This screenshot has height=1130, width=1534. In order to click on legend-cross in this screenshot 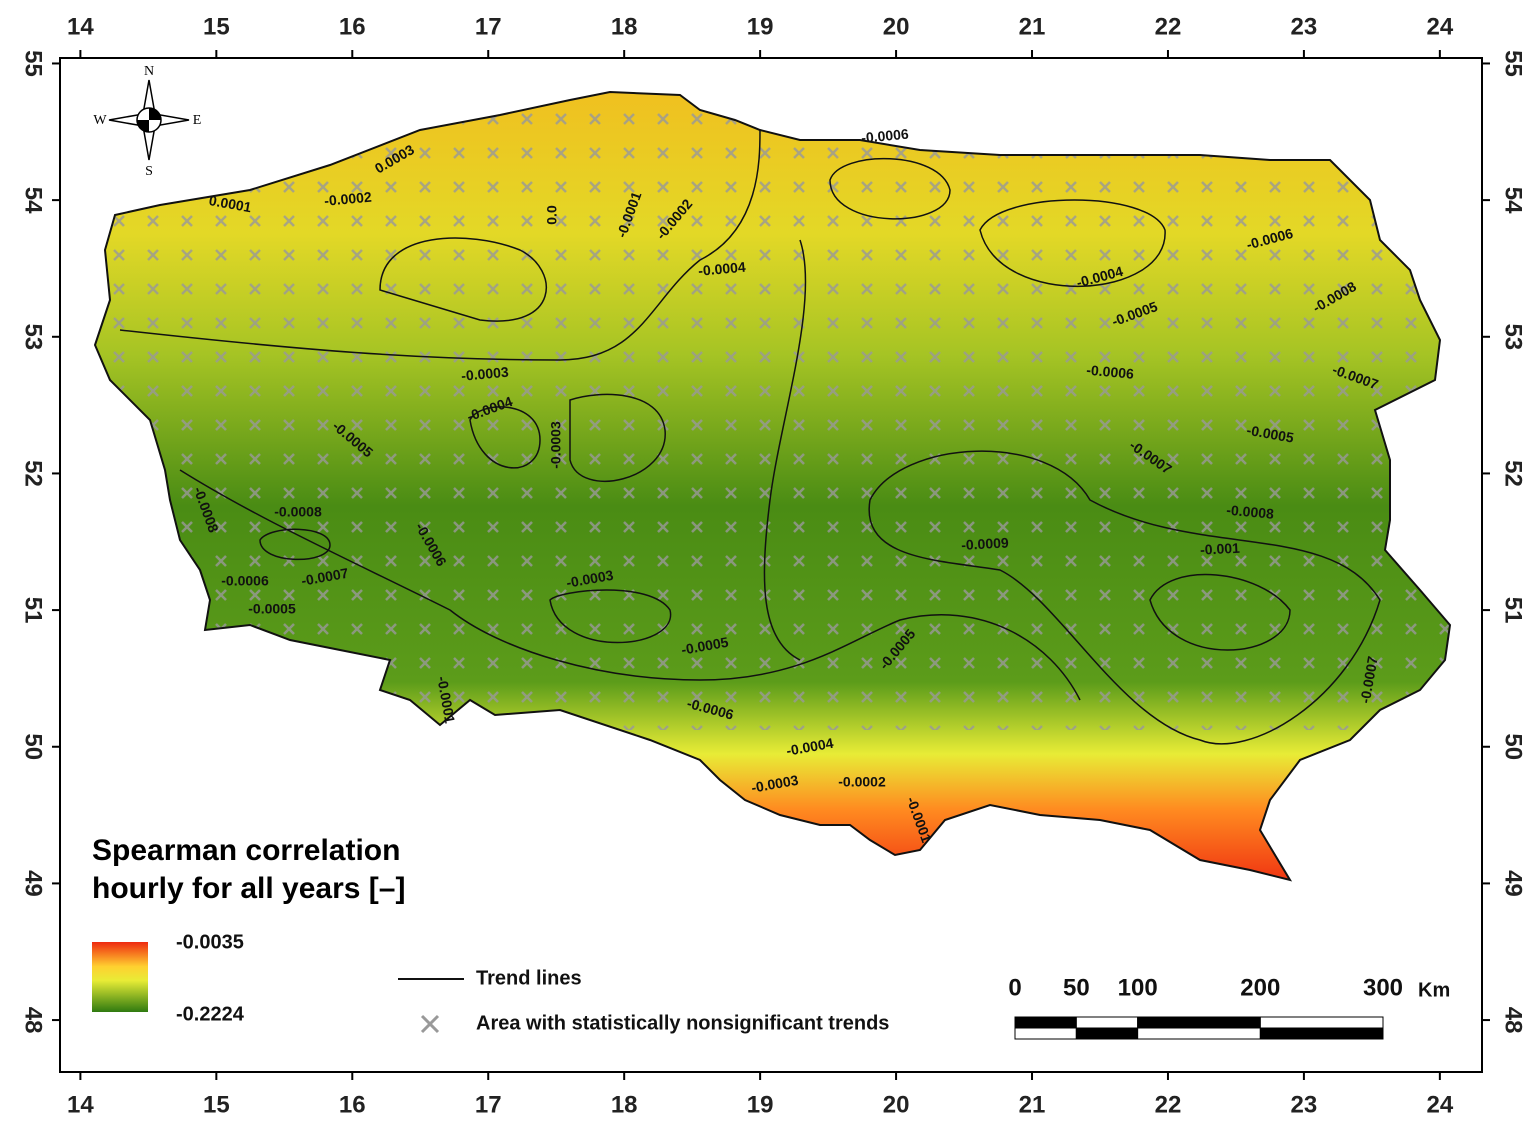, I will do `click(430, 1024)`.